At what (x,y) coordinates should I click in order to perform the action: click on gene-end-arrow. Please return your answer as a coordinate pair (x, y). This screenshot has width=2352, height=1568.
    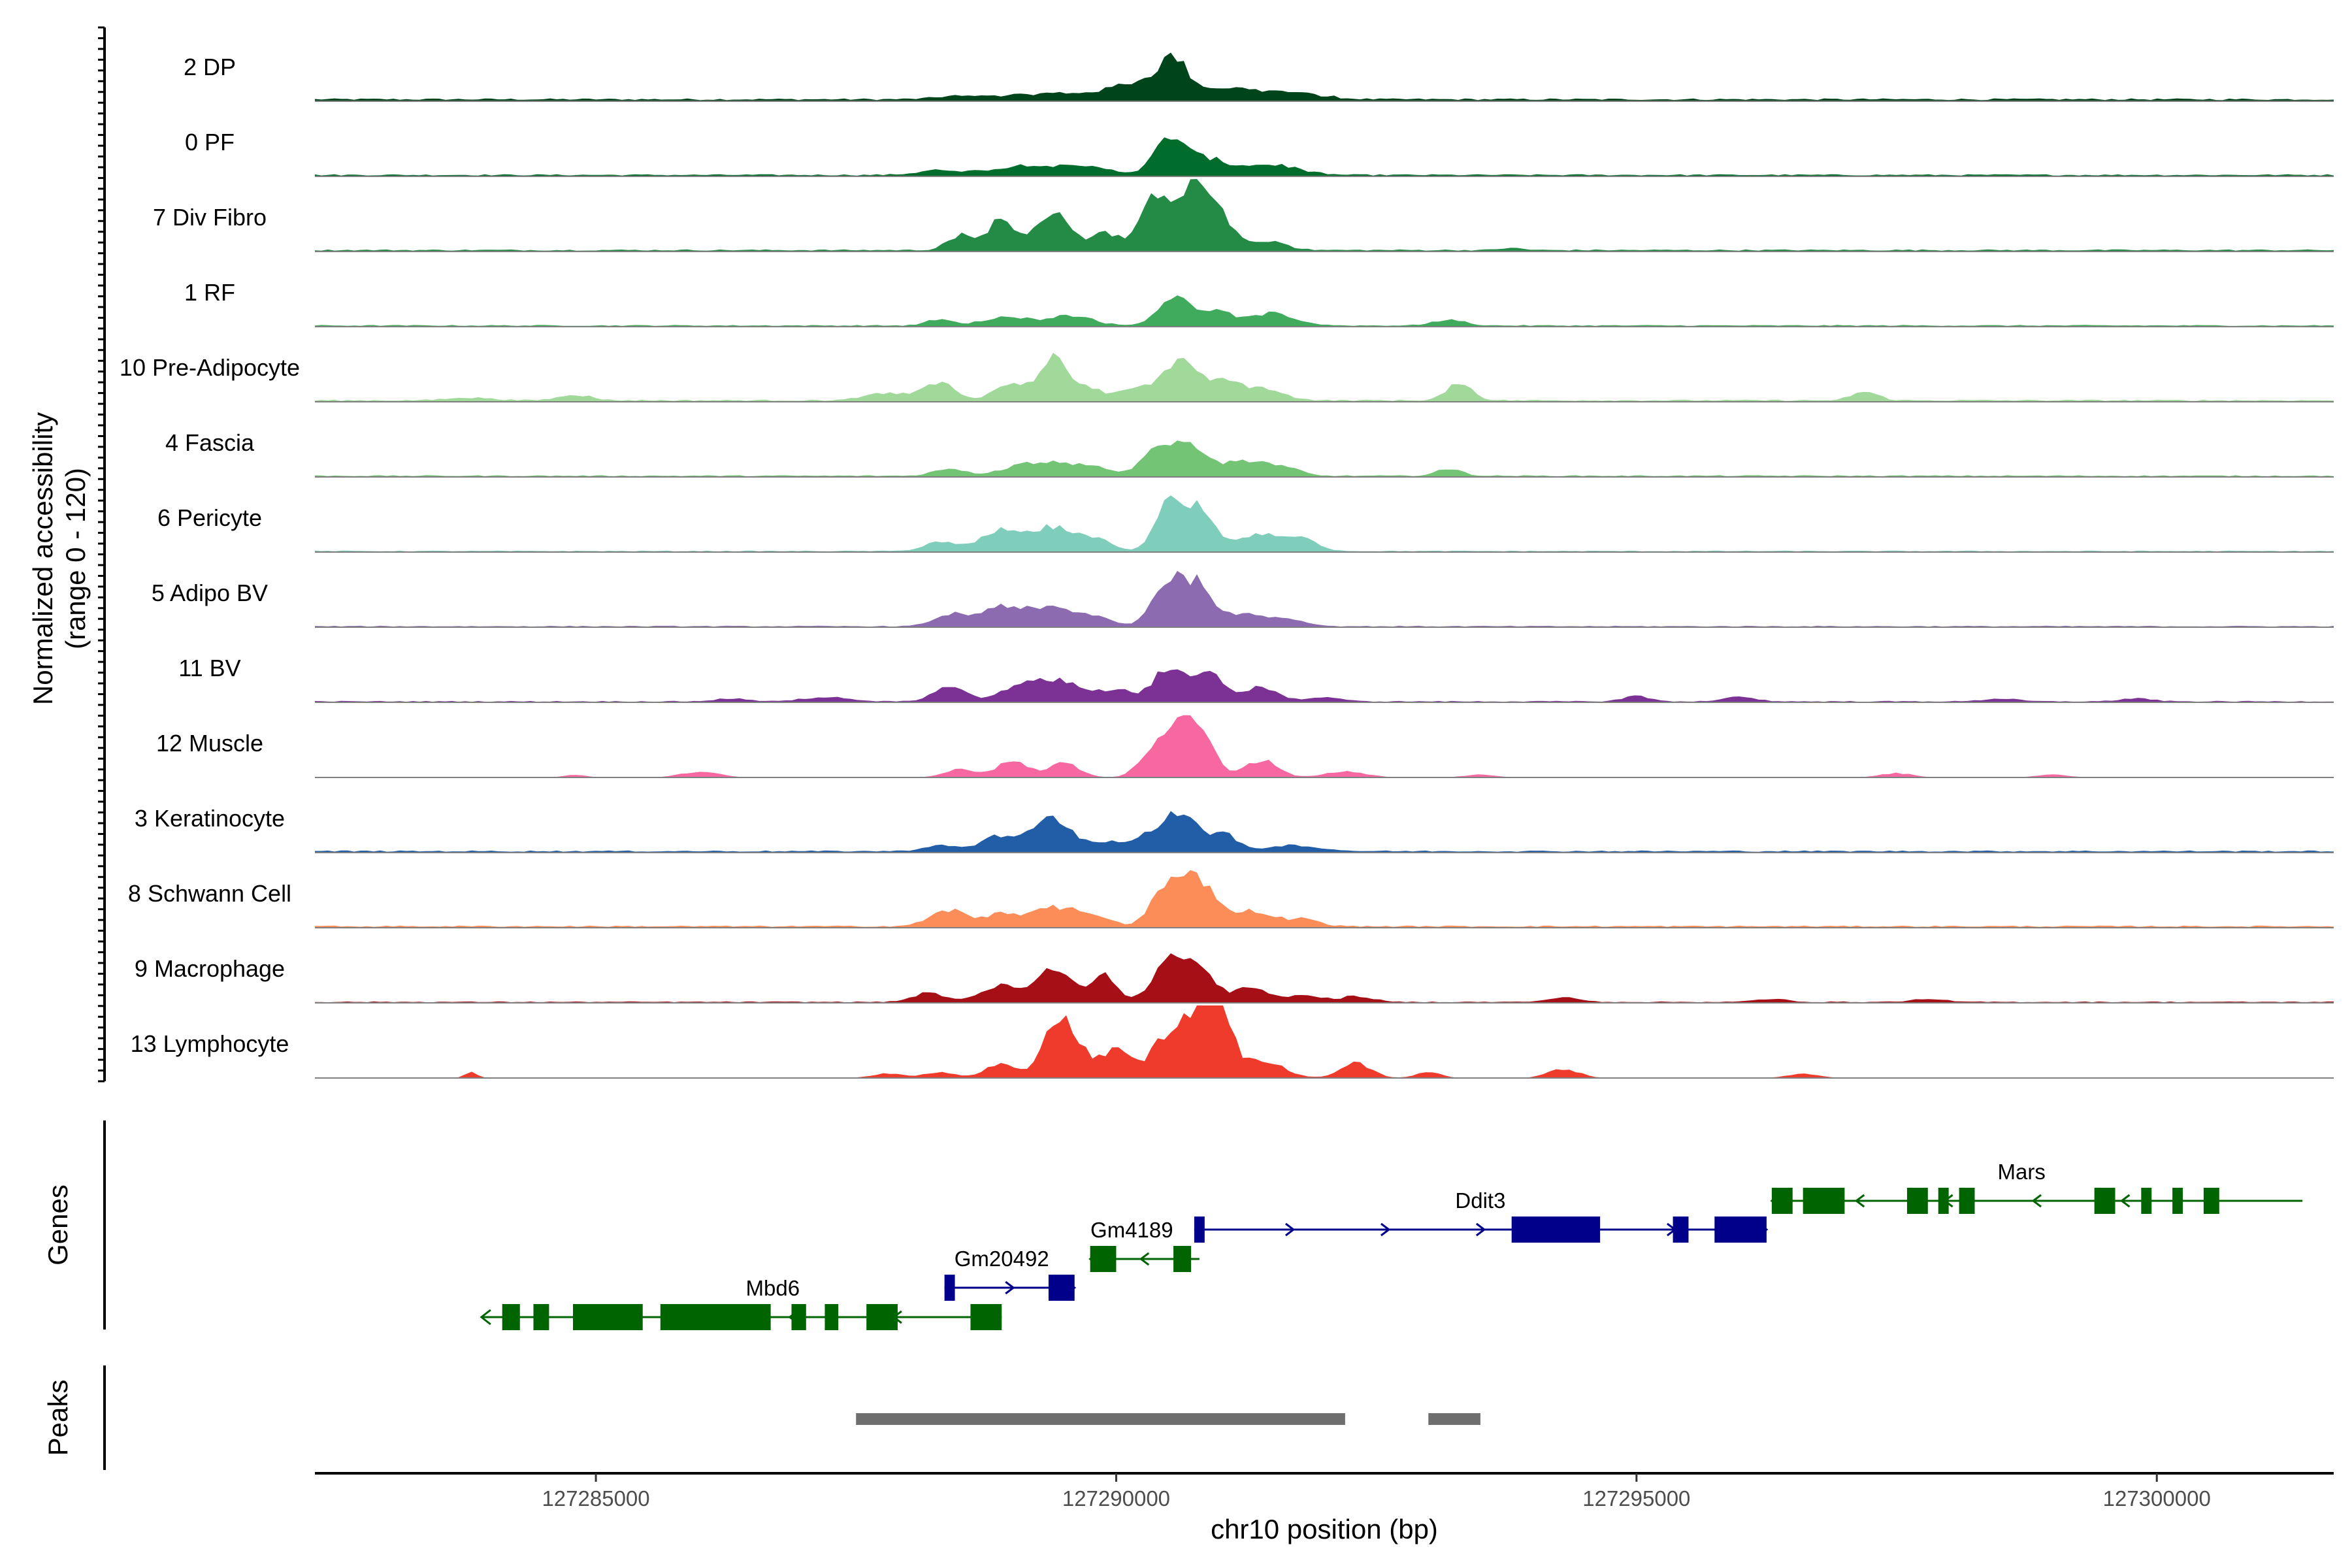
    Looking at the image, I should click on (485, 1317).